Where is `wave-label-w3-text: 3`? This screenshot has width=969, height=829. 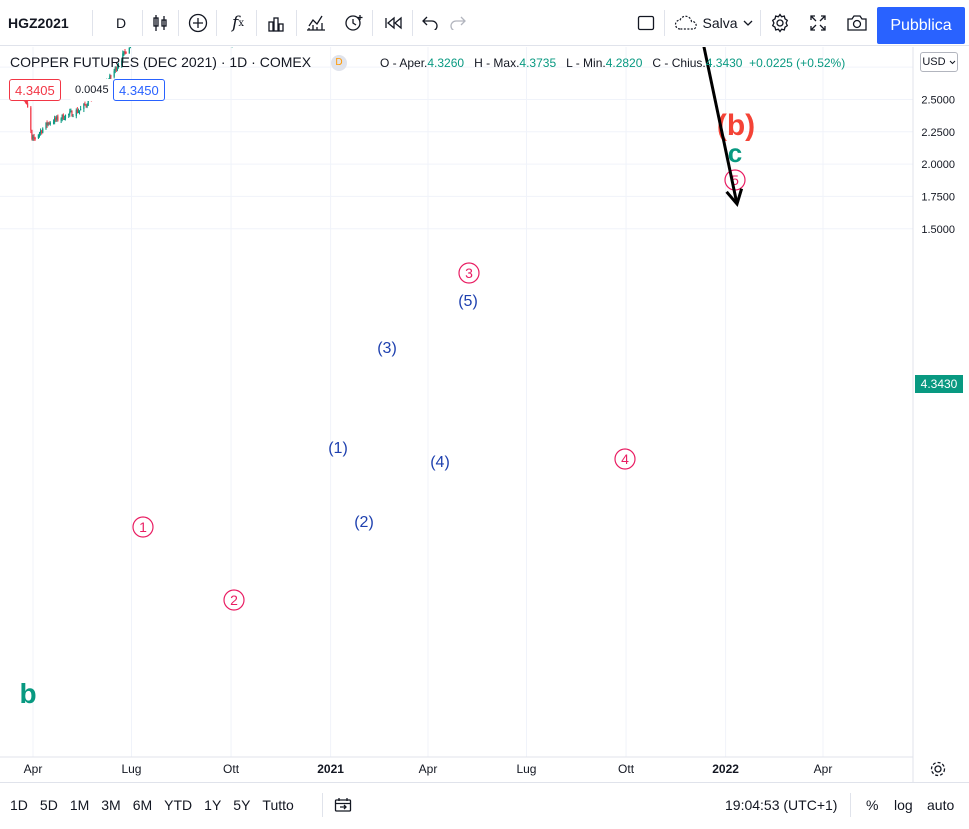
wave-label-w3-text: 3 is located at coordinates (469, 273).